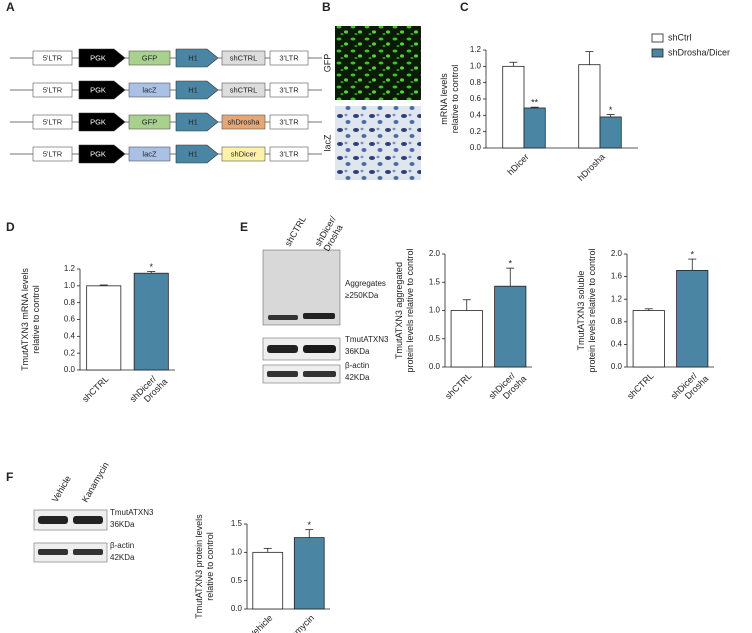 The height and width of the screenshot is (633, 752). I want to click on image-label: lacZ, so click(327, 143).